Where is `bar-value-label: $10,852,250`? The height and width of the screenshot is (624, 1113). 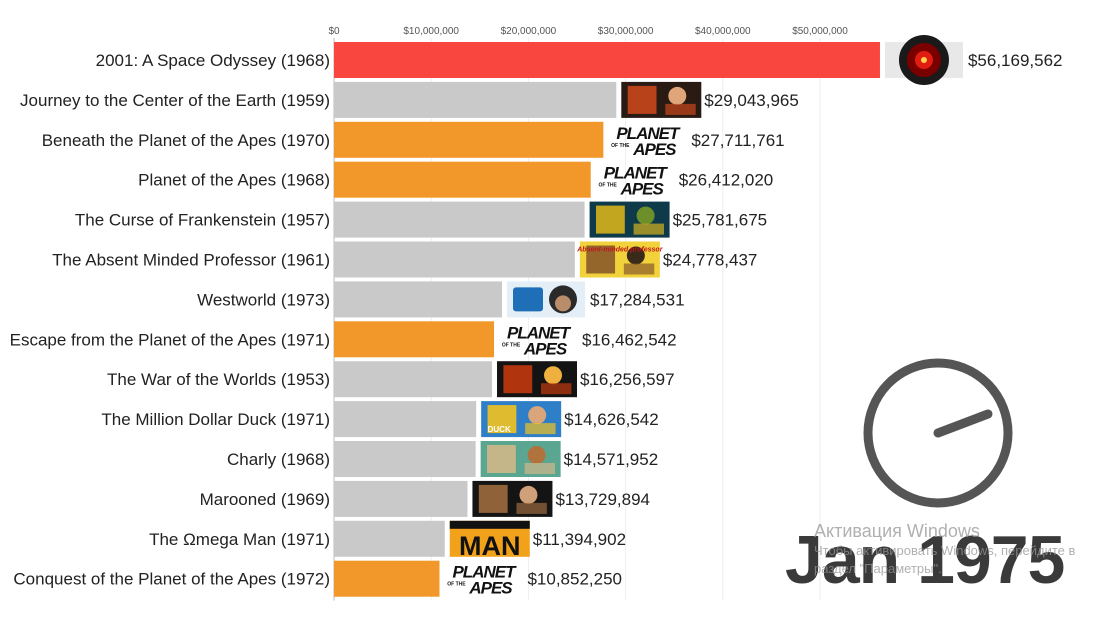 bar-value-label: $10,852,250 is located at coordinates (574, 579).